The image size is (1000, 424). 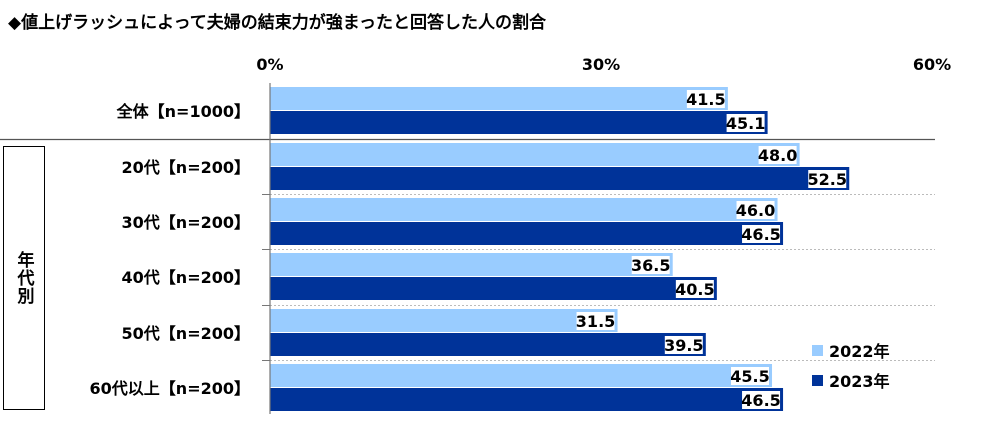 I want to click on category-label: 20代【n=200】, so click(x=186, y=167).